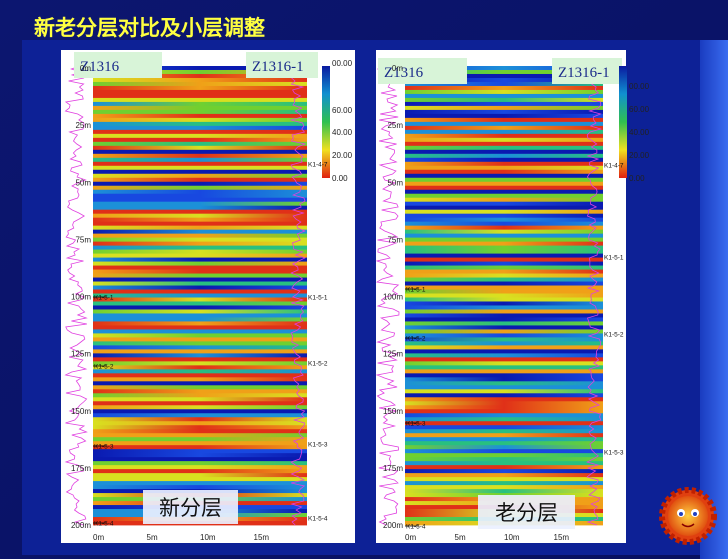 This screenshot has height=559, width=728. I want to click on depth-tick-label: 200m, so click(81, 525).